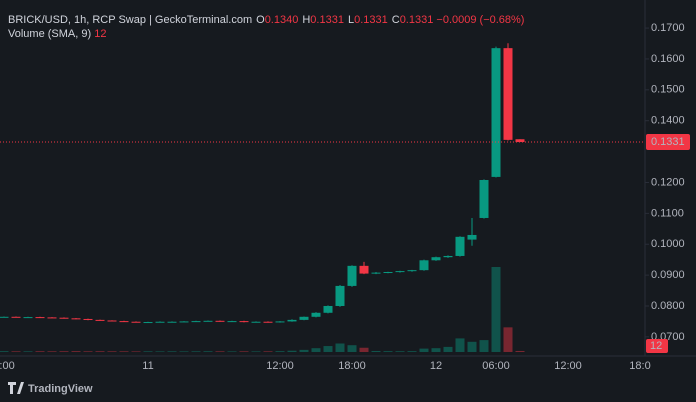  Describe the element at coordinates (260, 20) in the screenshot. I see `ohlc-label: O` at that location.